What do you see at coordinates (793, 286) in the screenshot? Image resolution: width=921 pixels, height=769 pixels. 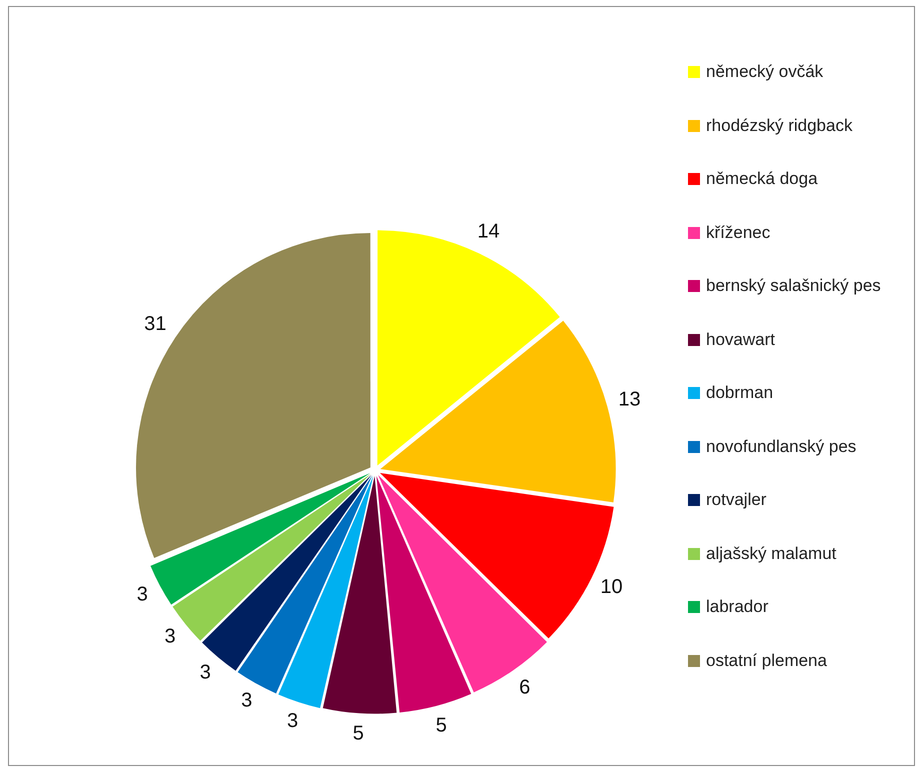 I see `legend-label: bernský salašnický pes` at bounding box center [793, 286].